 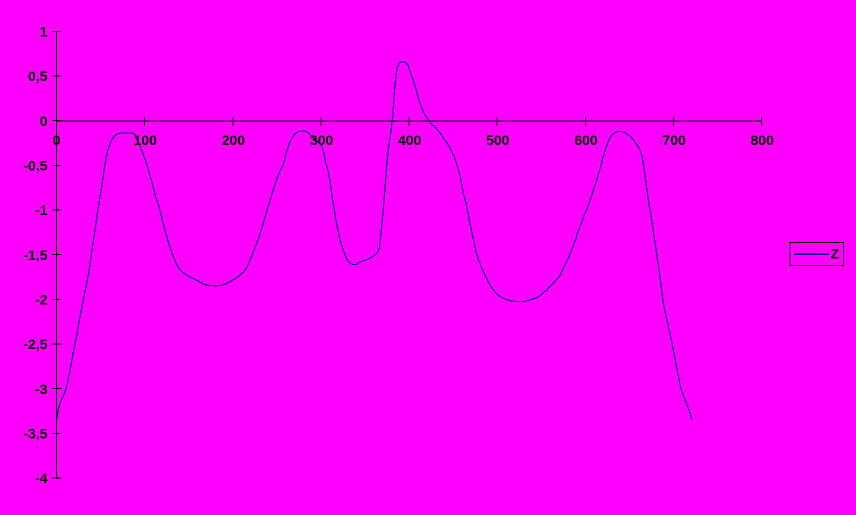 What do you see at coordinates (322, 140) in the screenshot?
I see `svg-text: 300` at bounding box center [322, 140].